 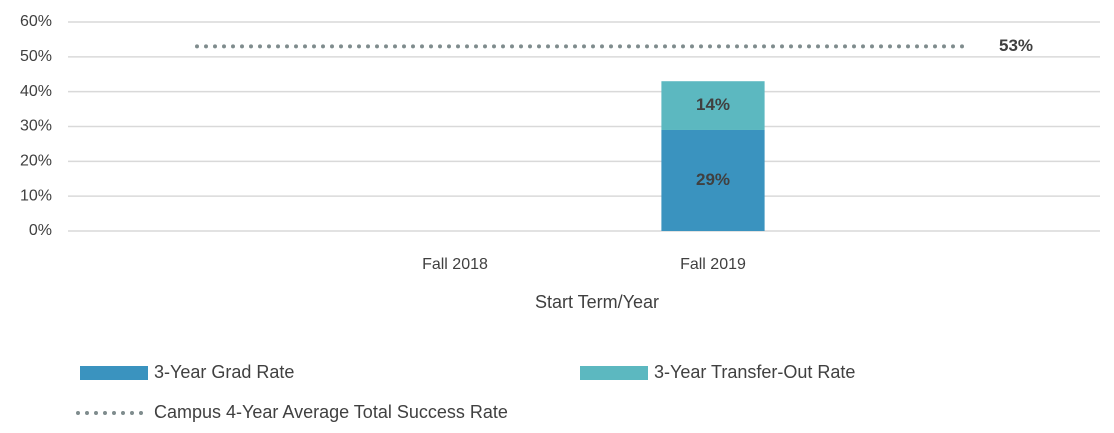 I want to click on x-axis-title: Start Term/Year, so click(x=597, y=302).